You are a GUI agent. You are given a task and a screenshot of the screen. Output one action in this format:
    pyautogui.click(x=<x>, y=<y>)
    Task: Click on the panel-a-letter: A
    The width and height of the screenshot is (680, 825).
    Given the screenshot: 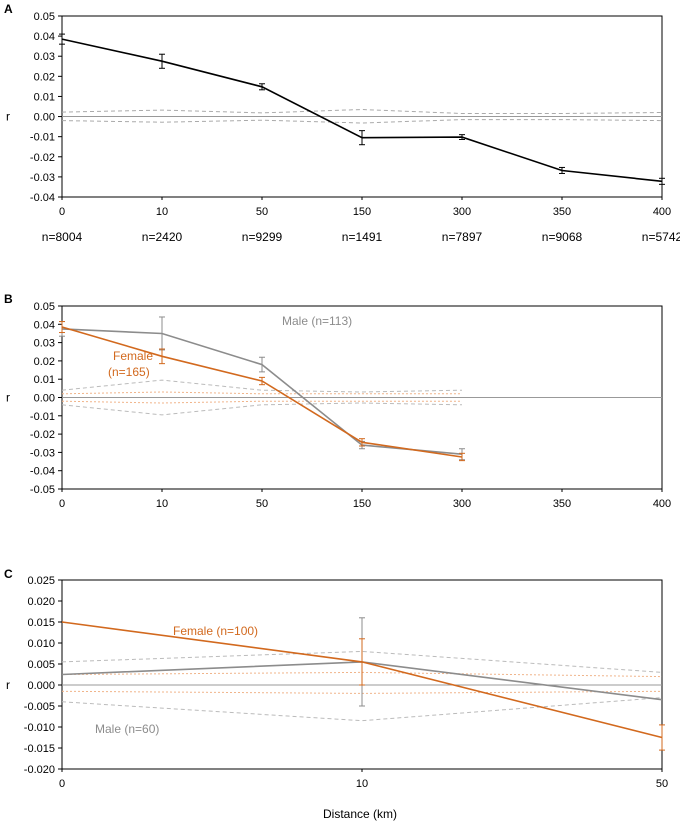 What is the action you would take?
    pyautogui.click(x=8, y=9)
    